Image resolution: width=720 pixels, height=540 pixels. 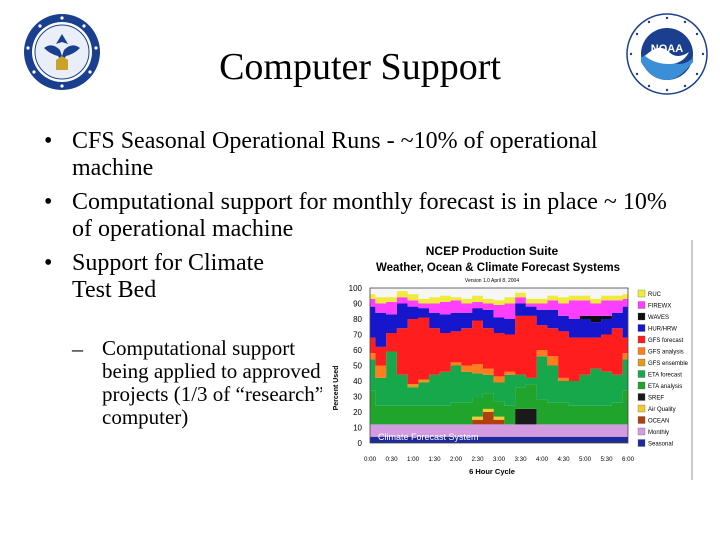 I want to click on y-tick-label: 50, so click(x=357, y=366).